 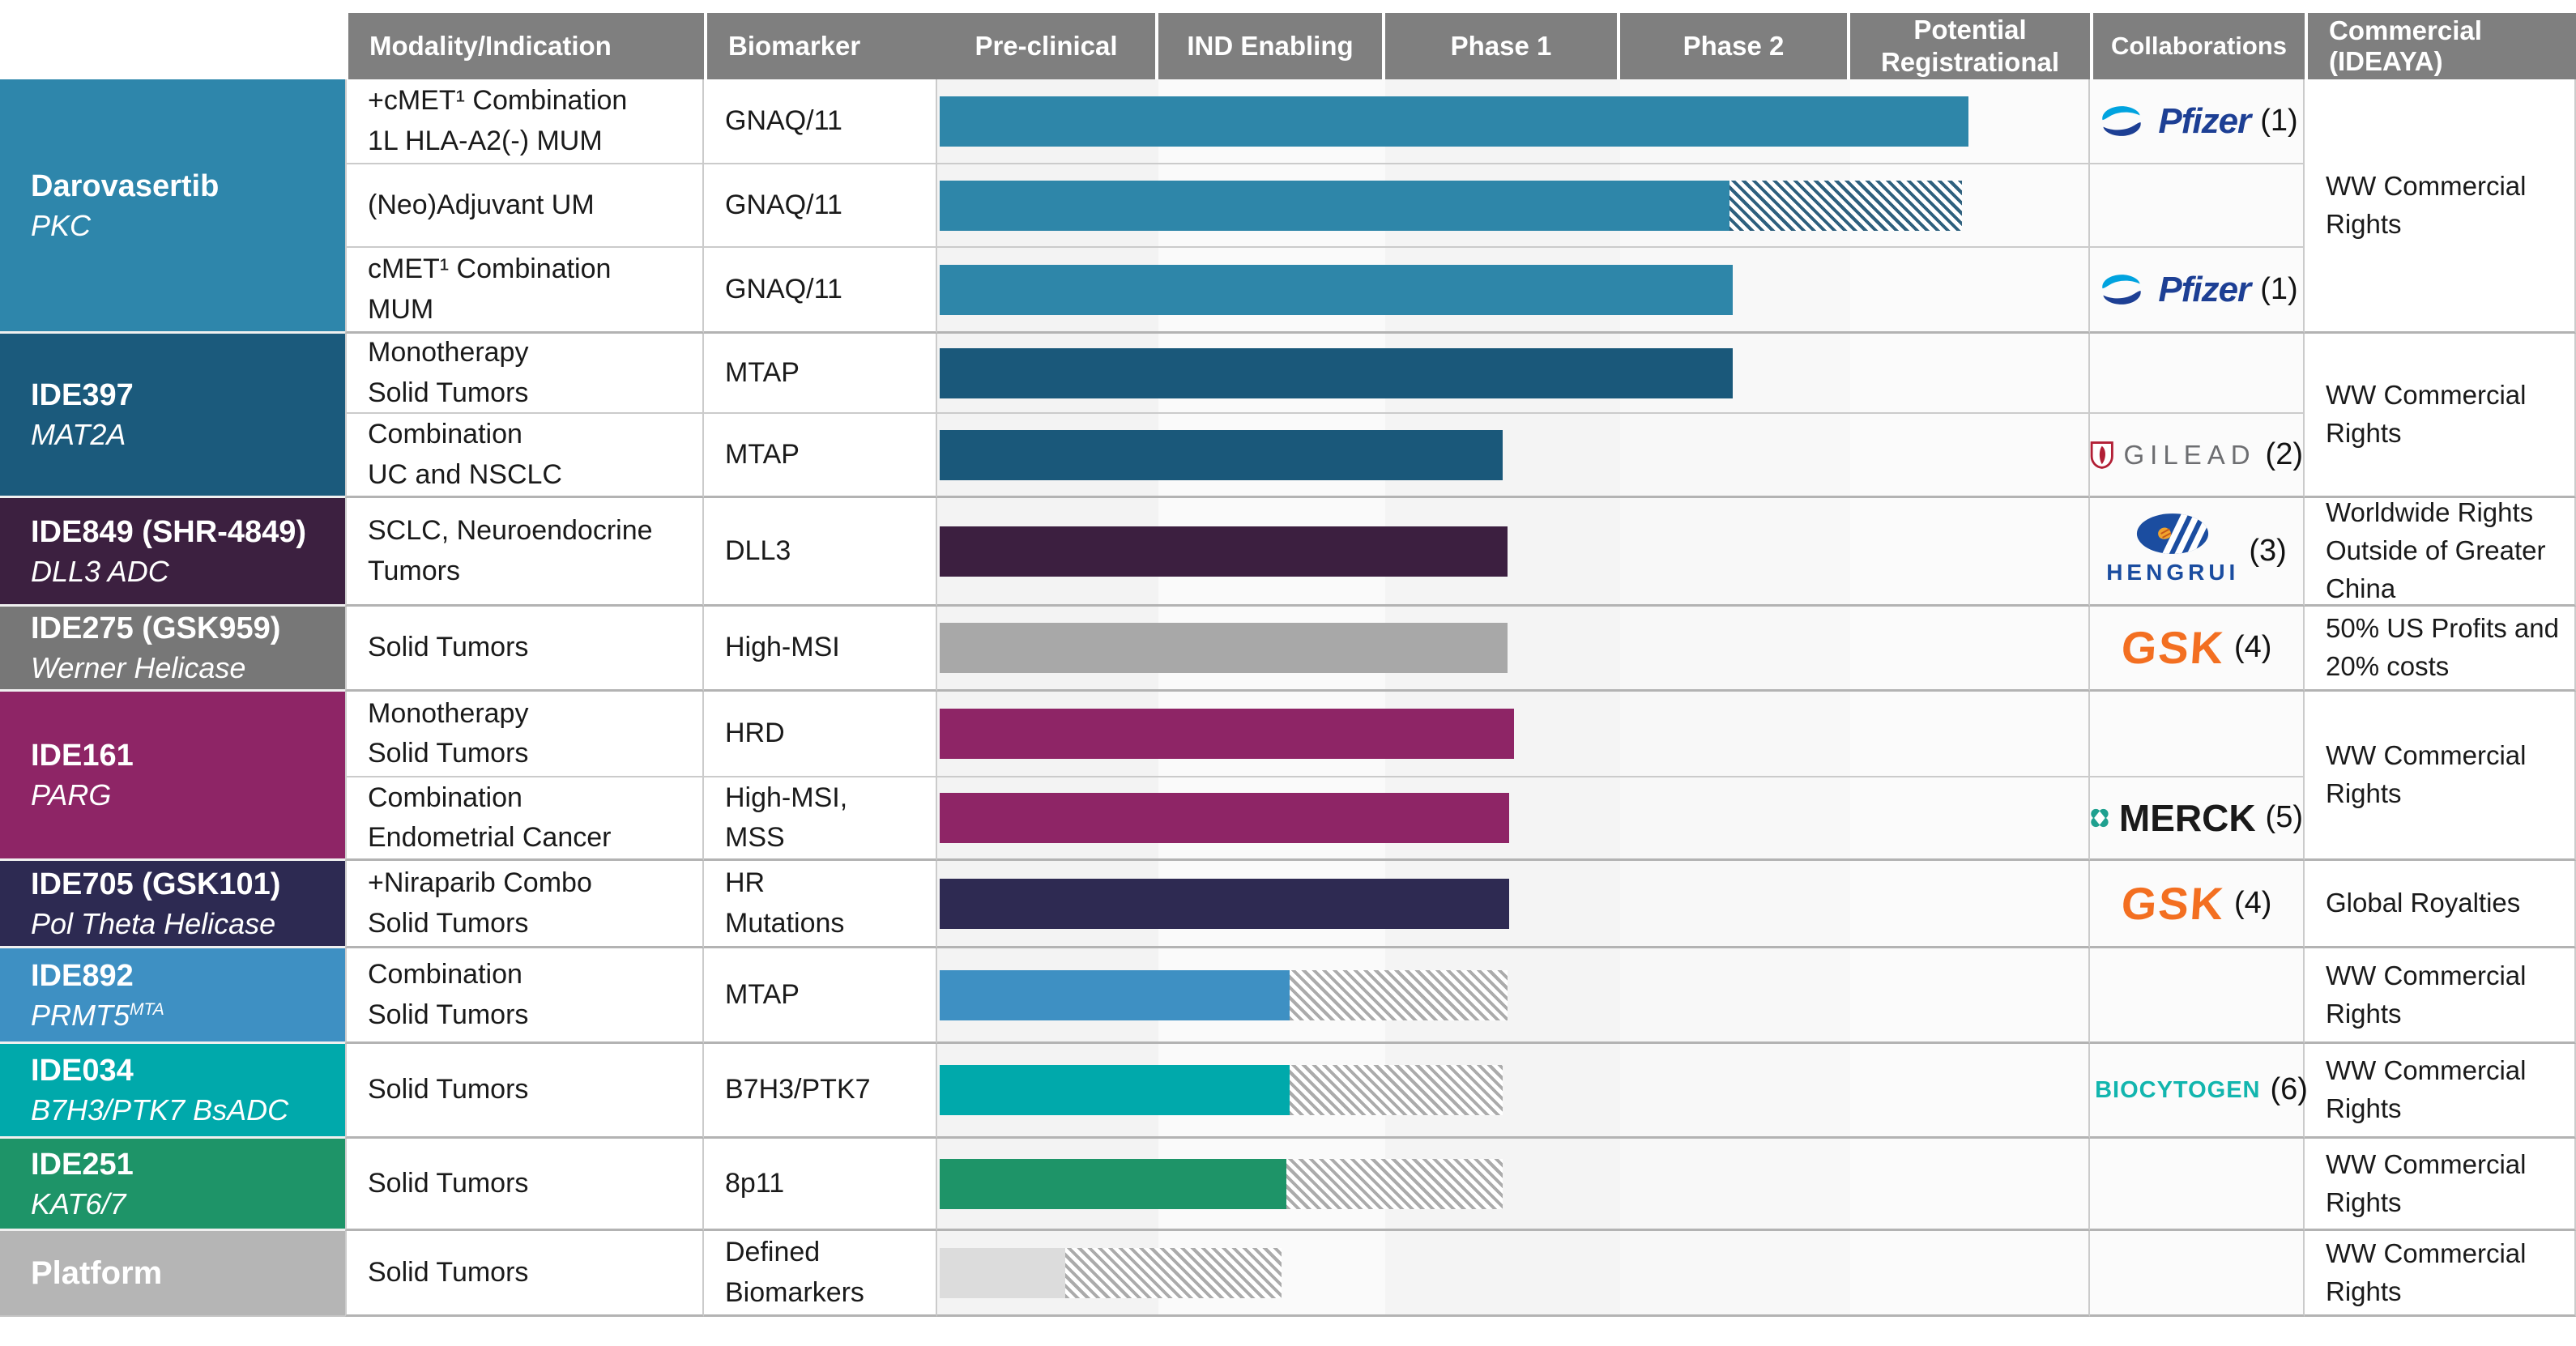 I want to click on gilead-logo-text: GILEAD, so click(x=2190, y=454).